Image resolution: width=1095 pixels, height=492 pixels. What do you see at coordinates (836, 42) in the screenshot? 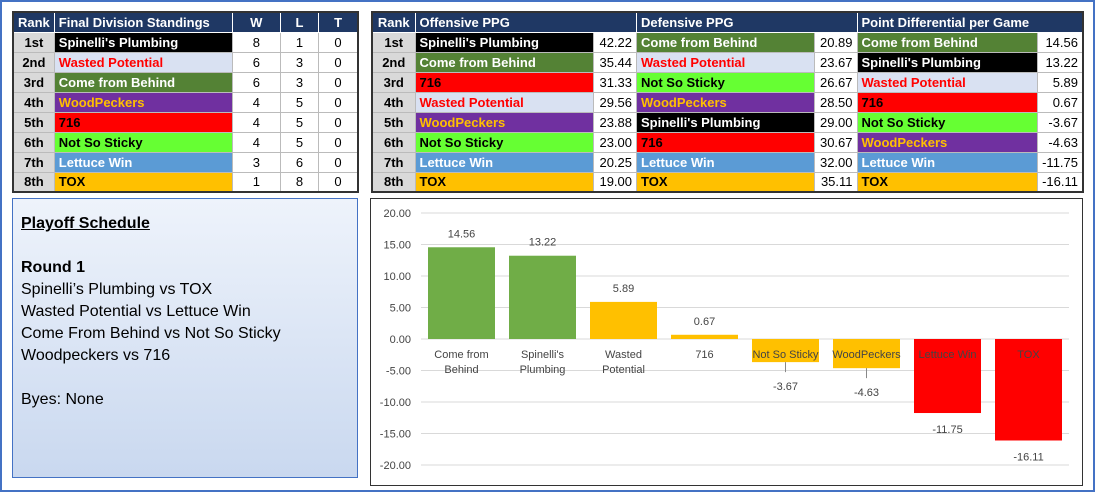
I see `defensive-value-cell: 20.89` at bounding box center [836, 42].